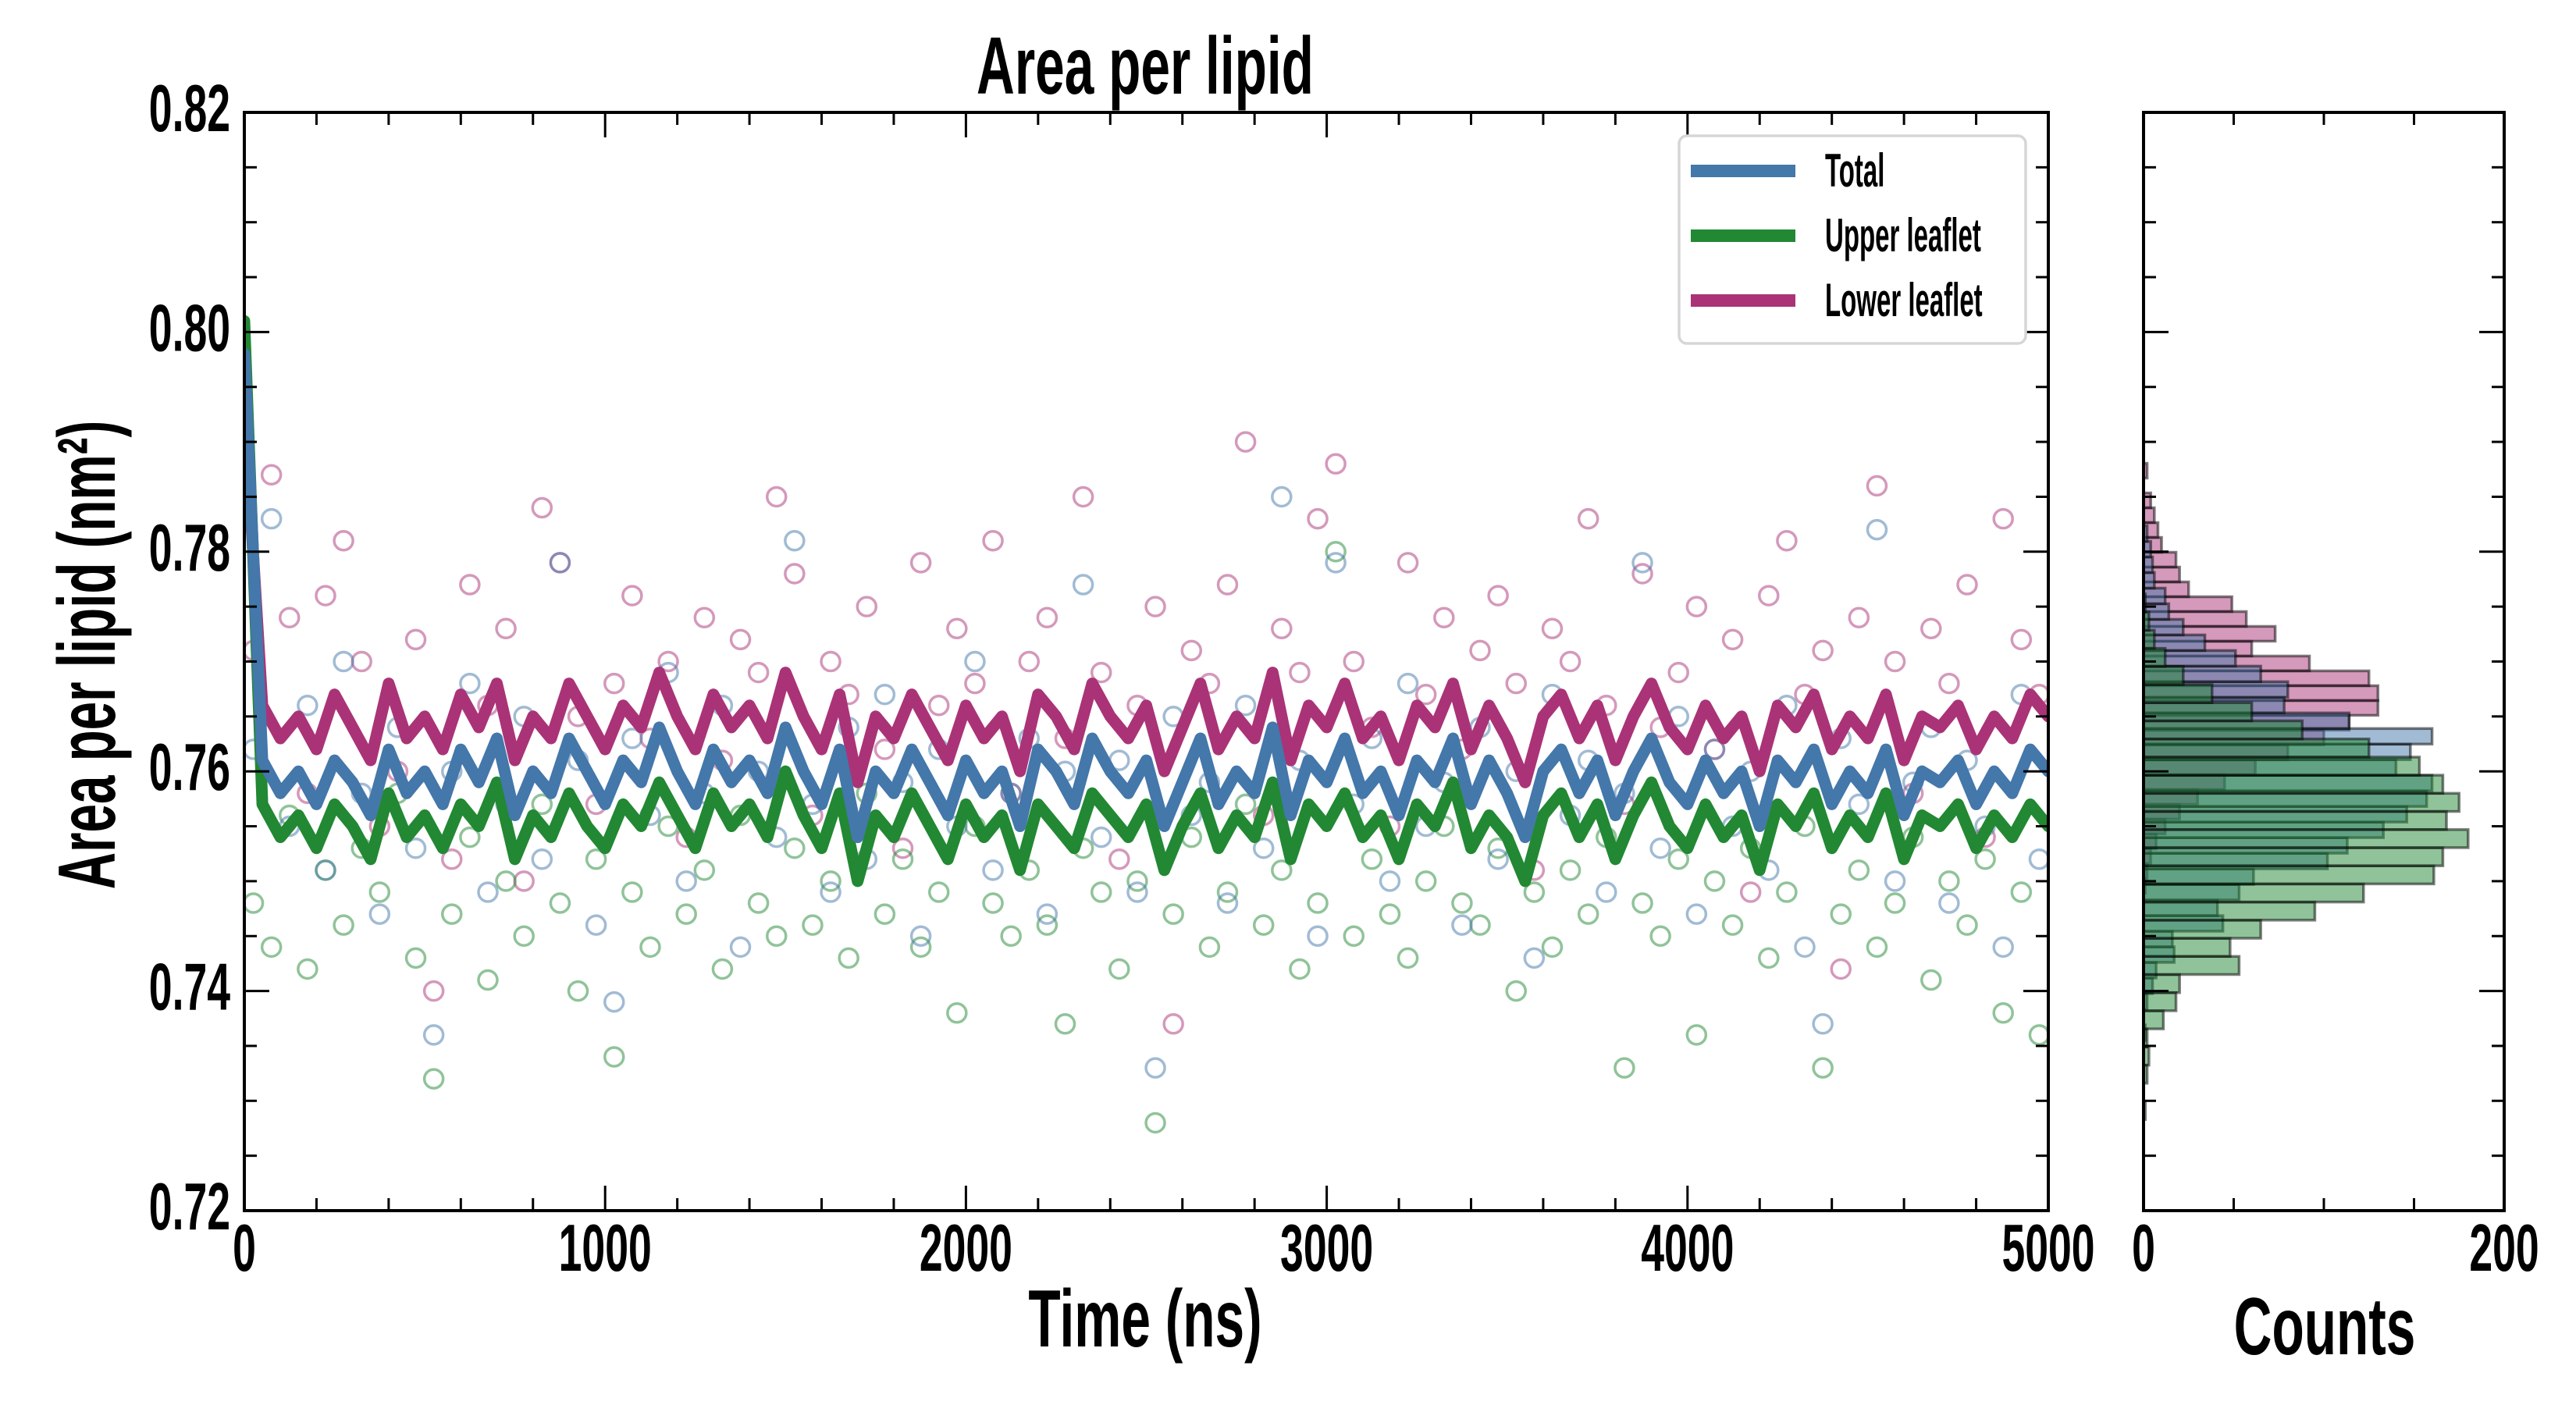 The height and width of the screenshot is (1405, 2576). What do you see at coordinates (1326, 1249) in the screenshot?
I see `x-tick-label: 3000` at bounding box center [1326, 1249].